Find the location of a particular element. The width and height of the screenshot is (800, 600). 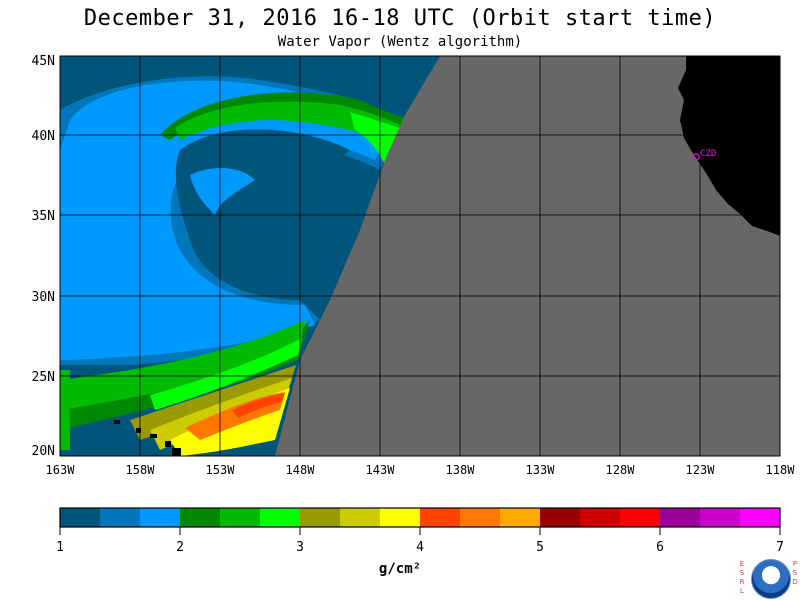

legend-tick-label: 5 is located at coordinates (540, 547).